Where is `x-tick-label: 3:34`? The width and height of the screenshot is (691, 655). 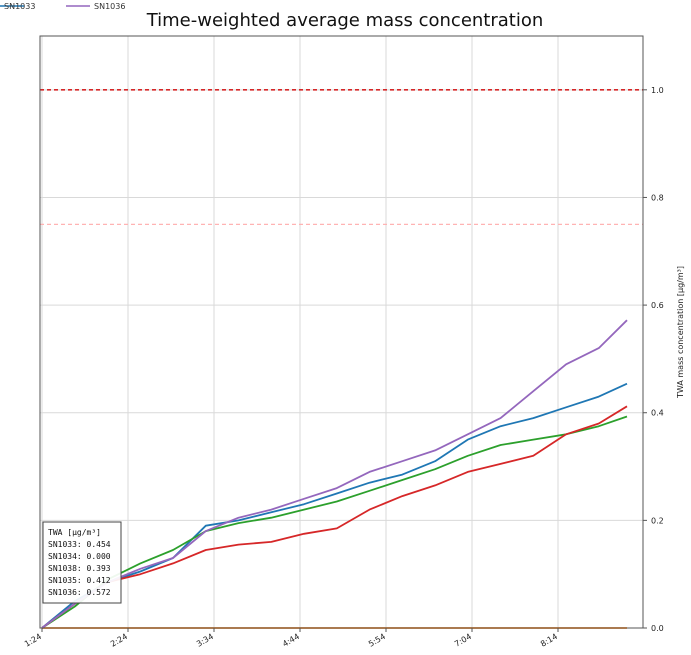 x-tick-label: 3:34 is located at coordinates (205, 640).